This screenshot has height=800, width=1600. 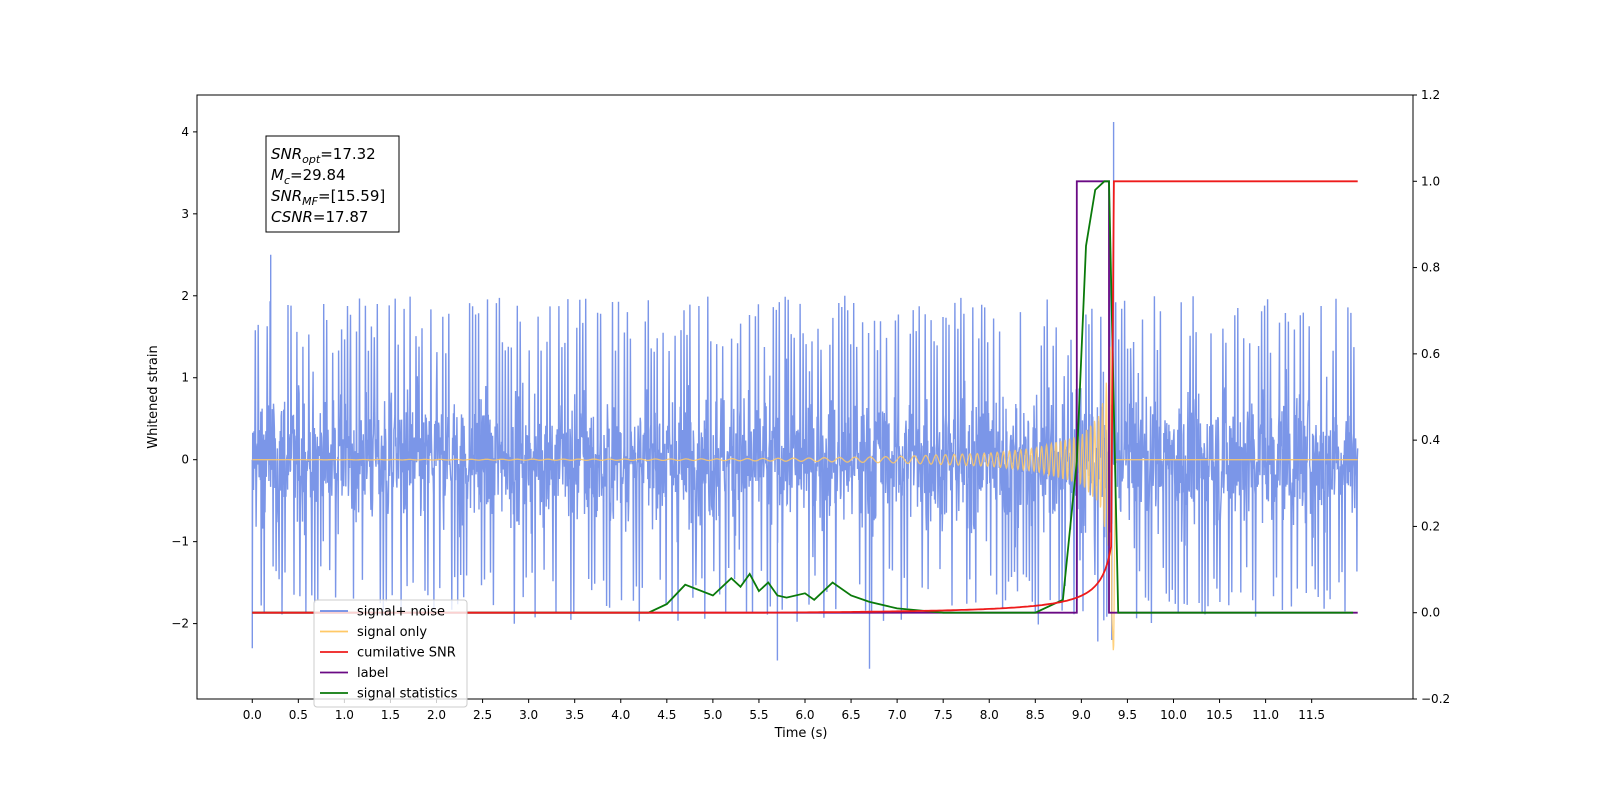 I want to click on y-left-tick-label: 2, so click(x=185, y=296).